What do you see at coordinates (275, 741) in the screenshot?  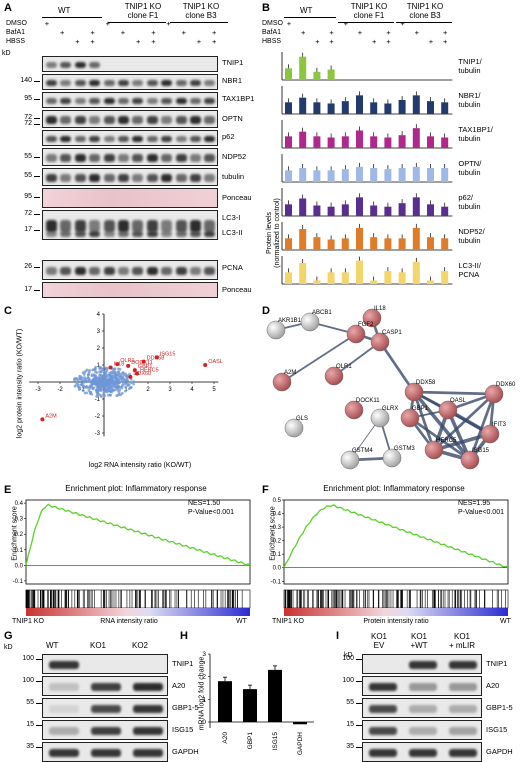 I see `h-category-label: ISG15` at bounding box center [275, 741].